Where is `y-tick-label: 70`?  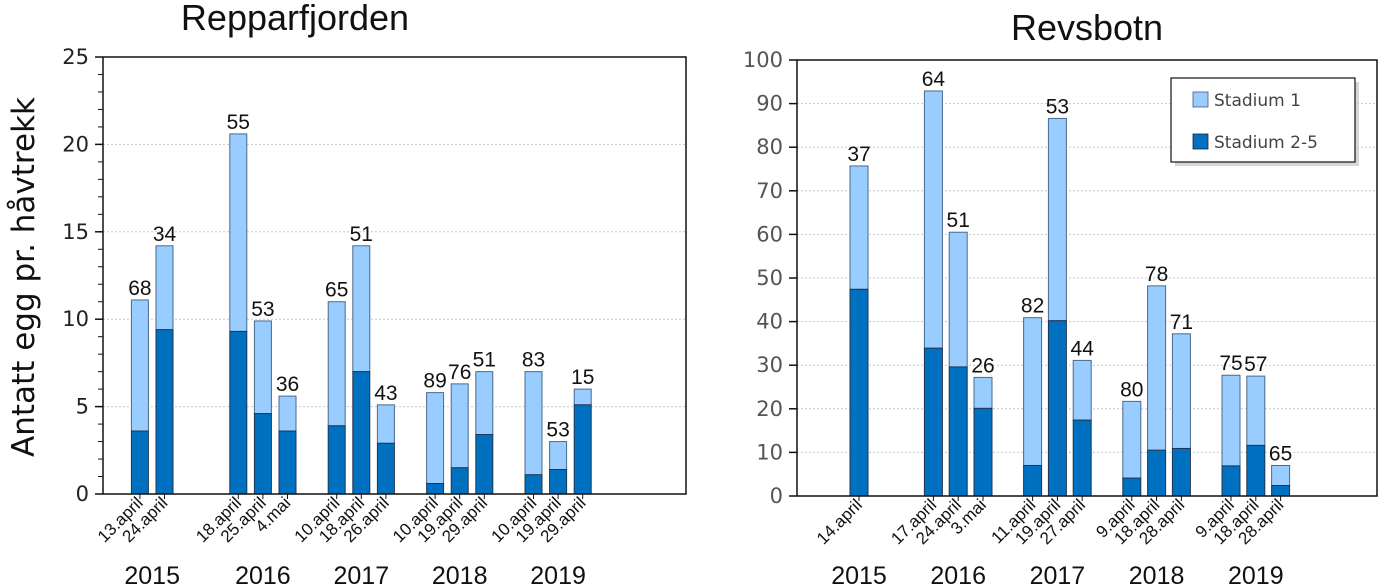 y-tick-label: 70 is located at coordinates (769, 191).